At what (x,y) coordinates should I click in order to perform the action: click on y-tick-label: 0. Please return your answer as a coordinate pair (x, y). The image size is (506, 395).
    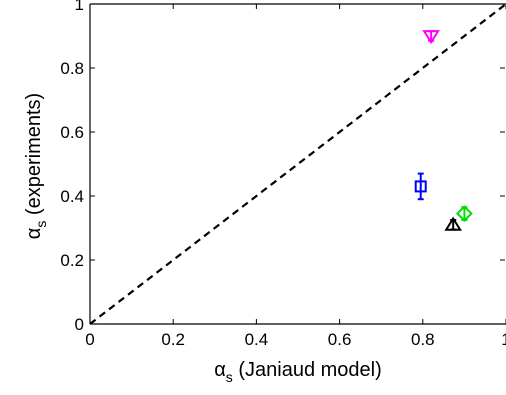
    Looking at the image, I should click on (79, 324).